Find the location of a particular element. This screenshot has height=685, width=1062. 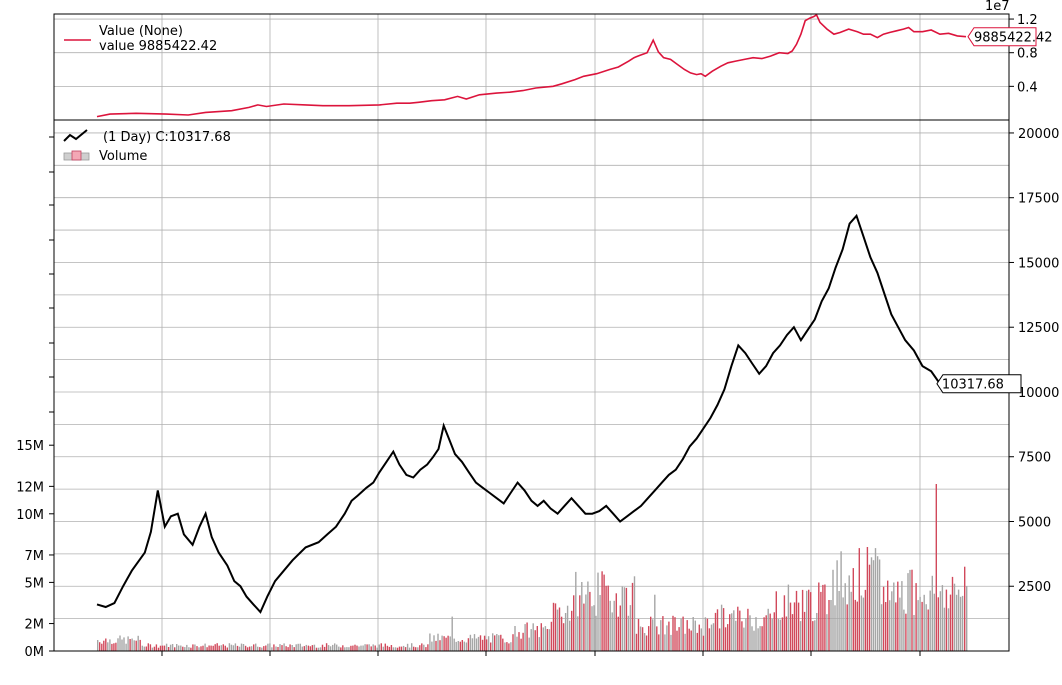

price-y-tick-label: 5000 is located at coordinates (1034, 522).